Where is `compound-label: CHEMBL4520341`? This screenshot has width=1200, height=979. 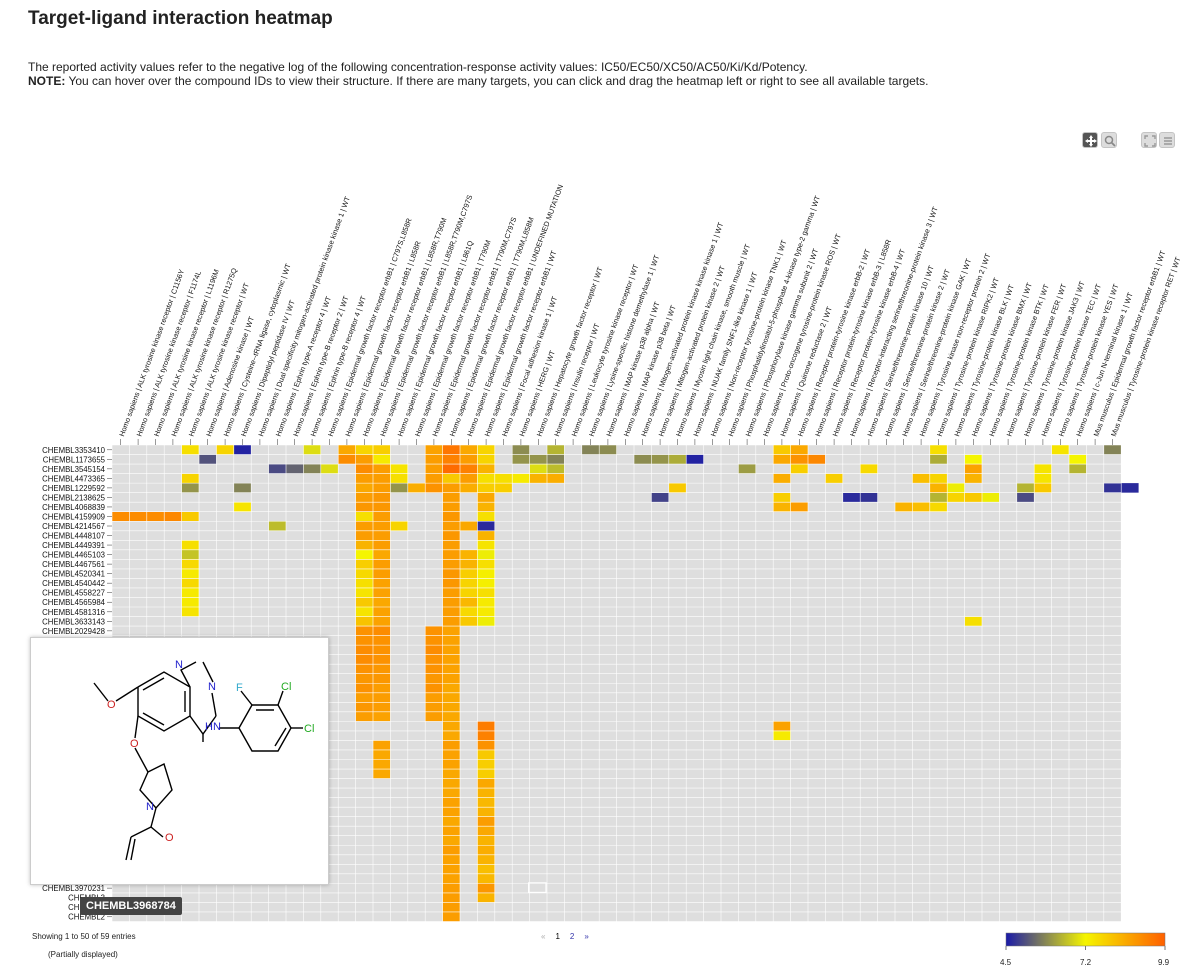
compound-label: CHEMBL4520341 is located at coordinates (73, 574).